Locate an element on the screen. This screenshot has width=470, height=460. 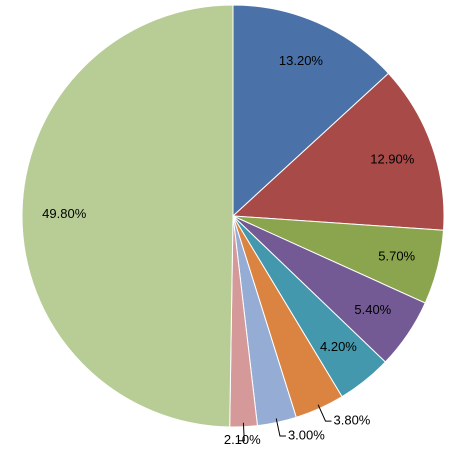
data-label: 3.80% is located at coordinates (352, 420).